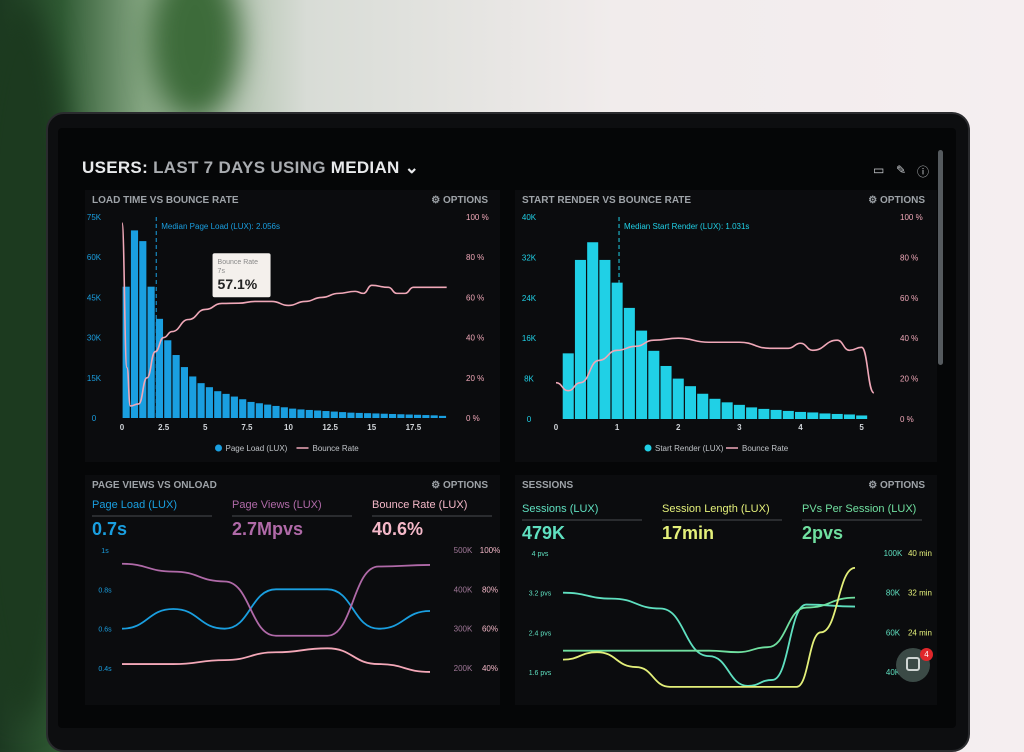  Describe the element at coordinates (412, 167) in the screenshot. I see `chevron-down-icon: ⌄` at that location.